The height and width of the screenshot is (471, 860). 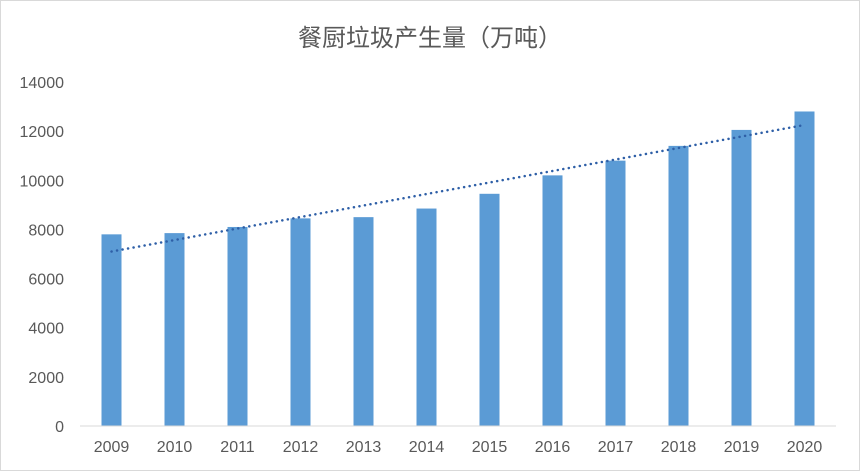 What do you see at coordinates (42, 132) in the screenshot?
I see `y-tick-label: 12000` at bounding box center [42, 132].